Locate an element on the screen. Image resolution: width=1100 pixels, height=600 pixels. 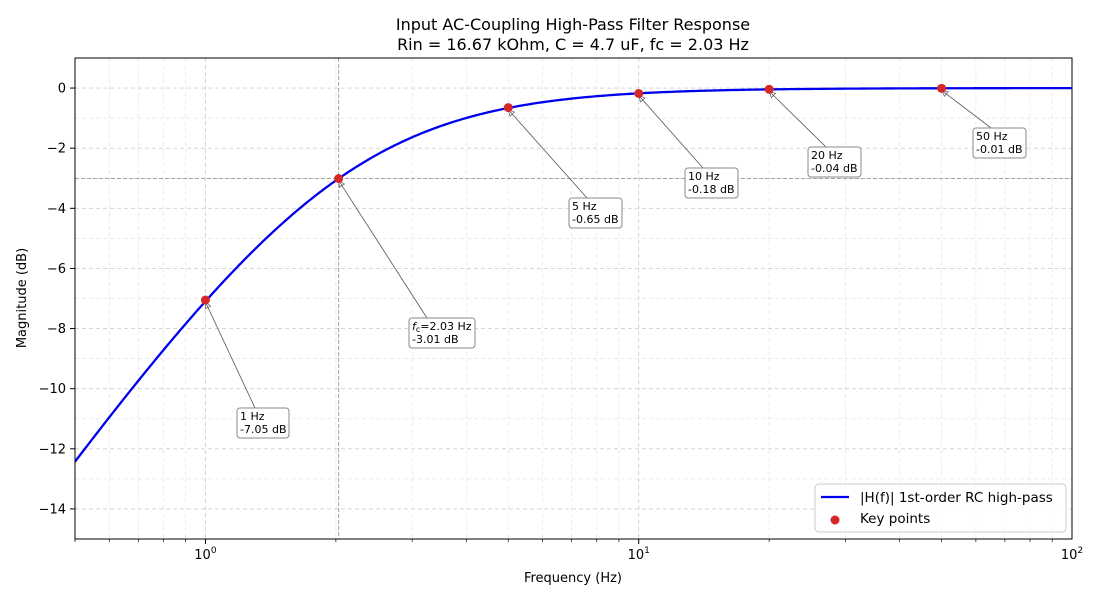
legend-marker-swatch is located at coordinates (835, 520).